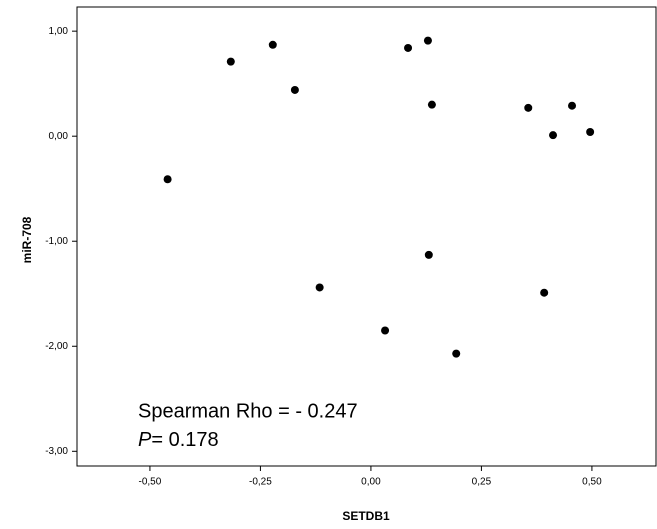 Image resolution: width=657 pixels, height=529 pixels. What do you see at coordinates (27, 239) in the screenshot?
I see `y-axis-title: miR-708` at bounding box center [27, 239].